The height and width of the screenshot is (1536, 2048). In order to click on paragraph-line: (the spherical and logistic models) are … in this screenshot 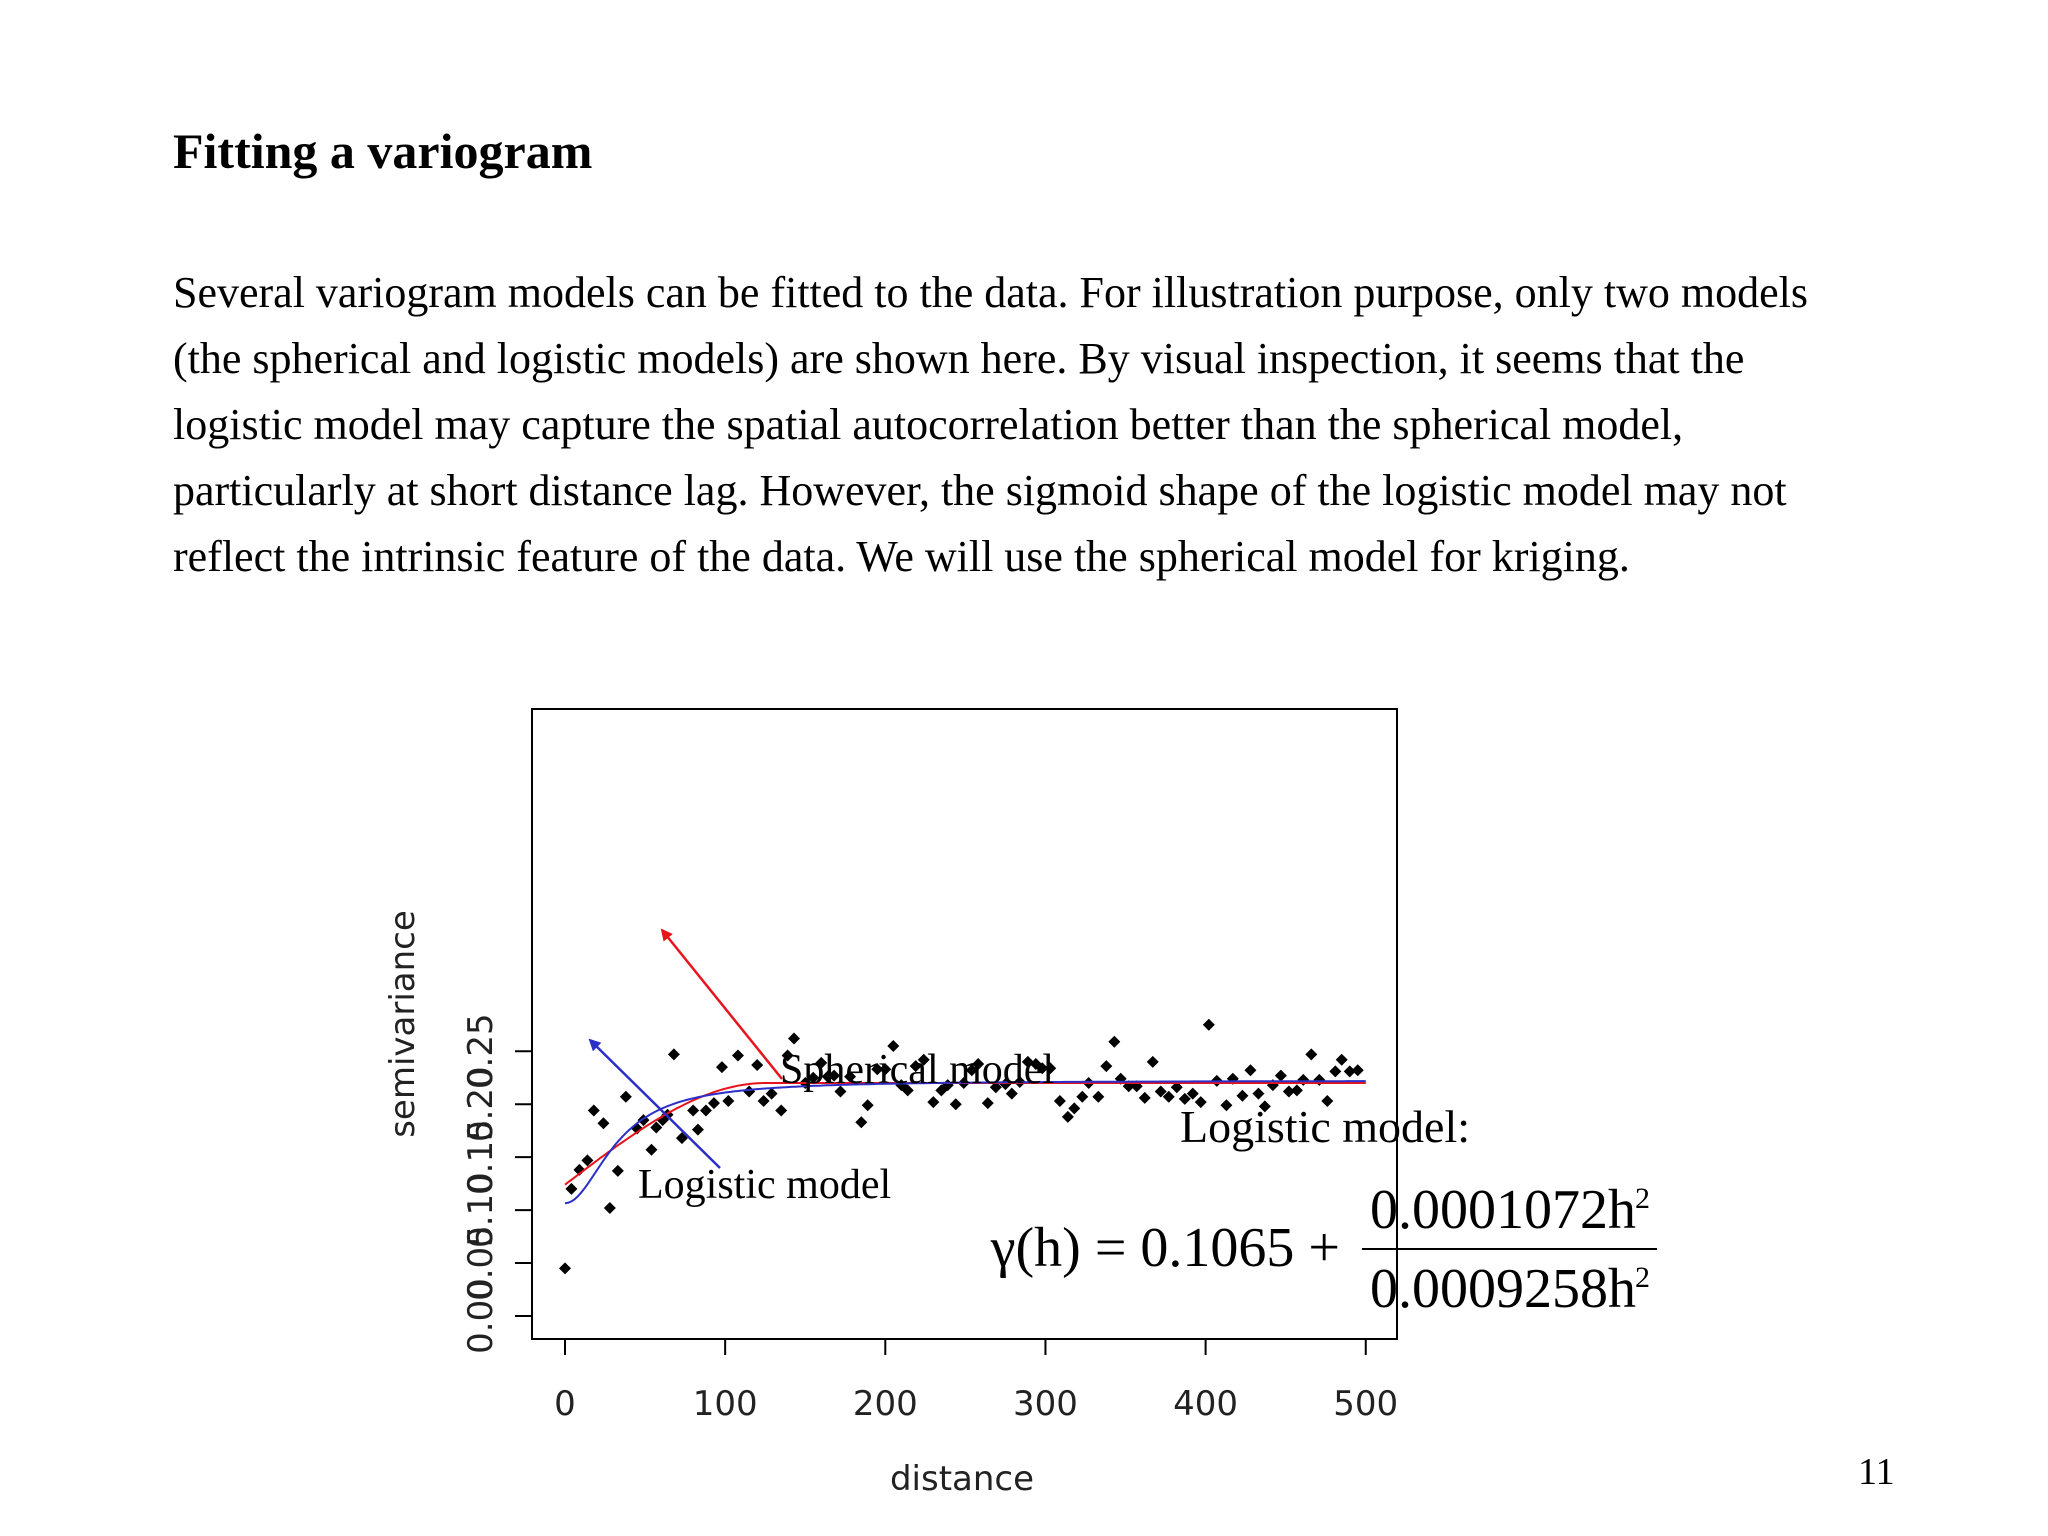, I will do `click(959, 358)`.